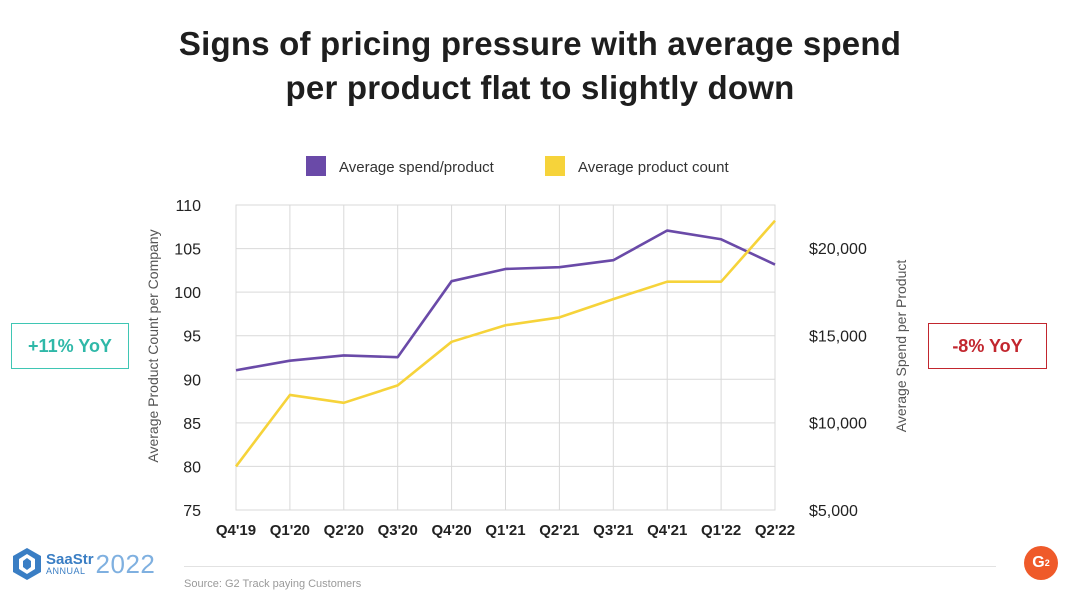 The width and height of the screenshot is (1080, 596). What do you see at coordinates (153, 345) in the screenshot?
I see `left-axis-label: Average Product Count per Company` at bounding box center [153, 345].